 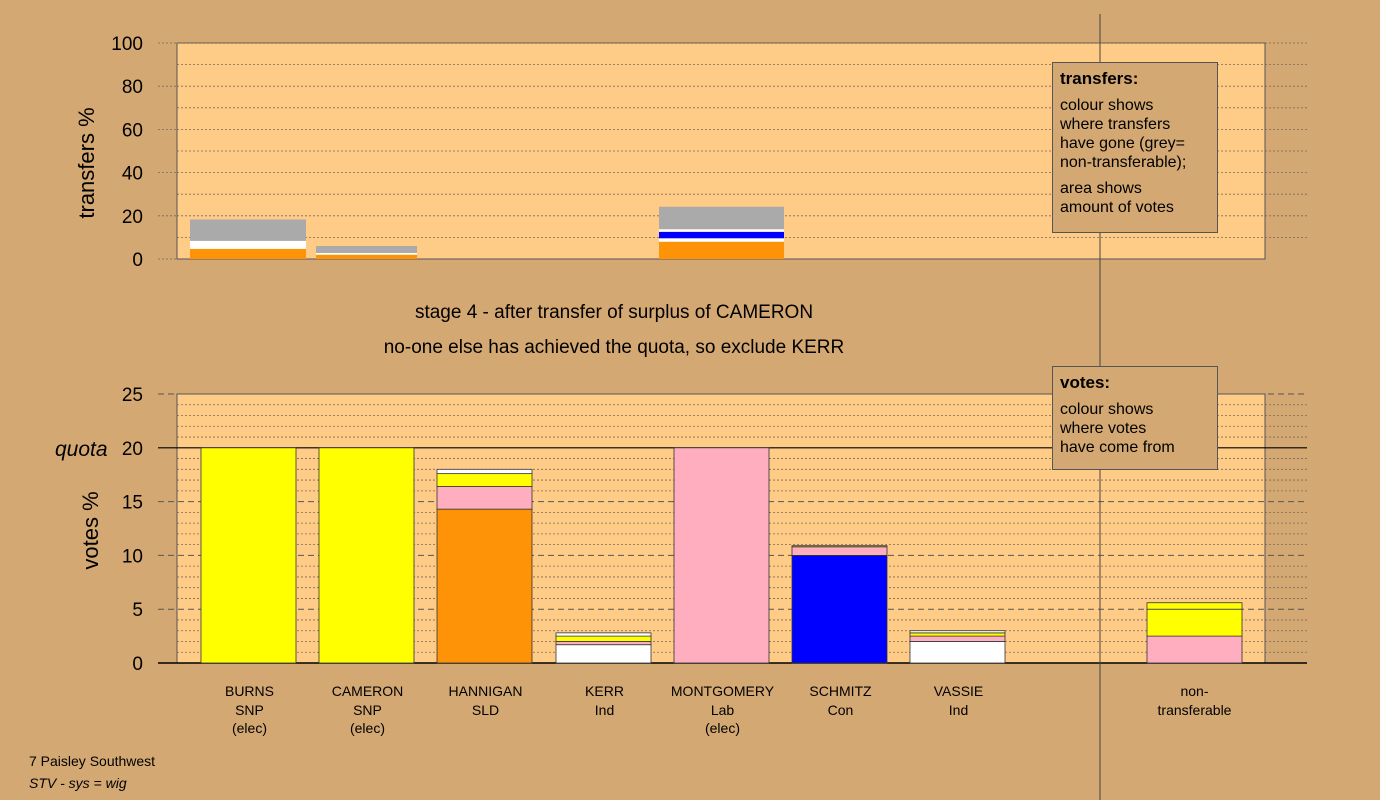 I want to click on system-label: STV - sys = wig, so click(x=78, y=783).